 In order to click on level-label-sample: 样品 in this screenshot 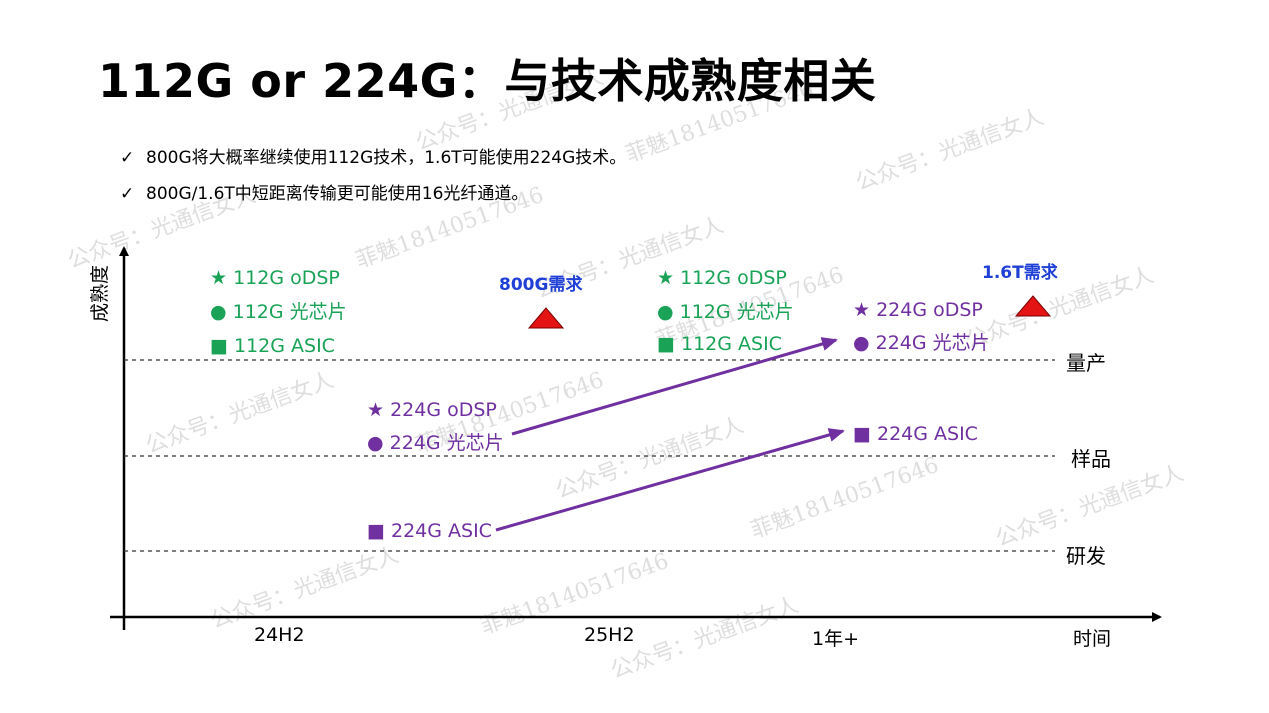, I will do `click(1091, 459)`.